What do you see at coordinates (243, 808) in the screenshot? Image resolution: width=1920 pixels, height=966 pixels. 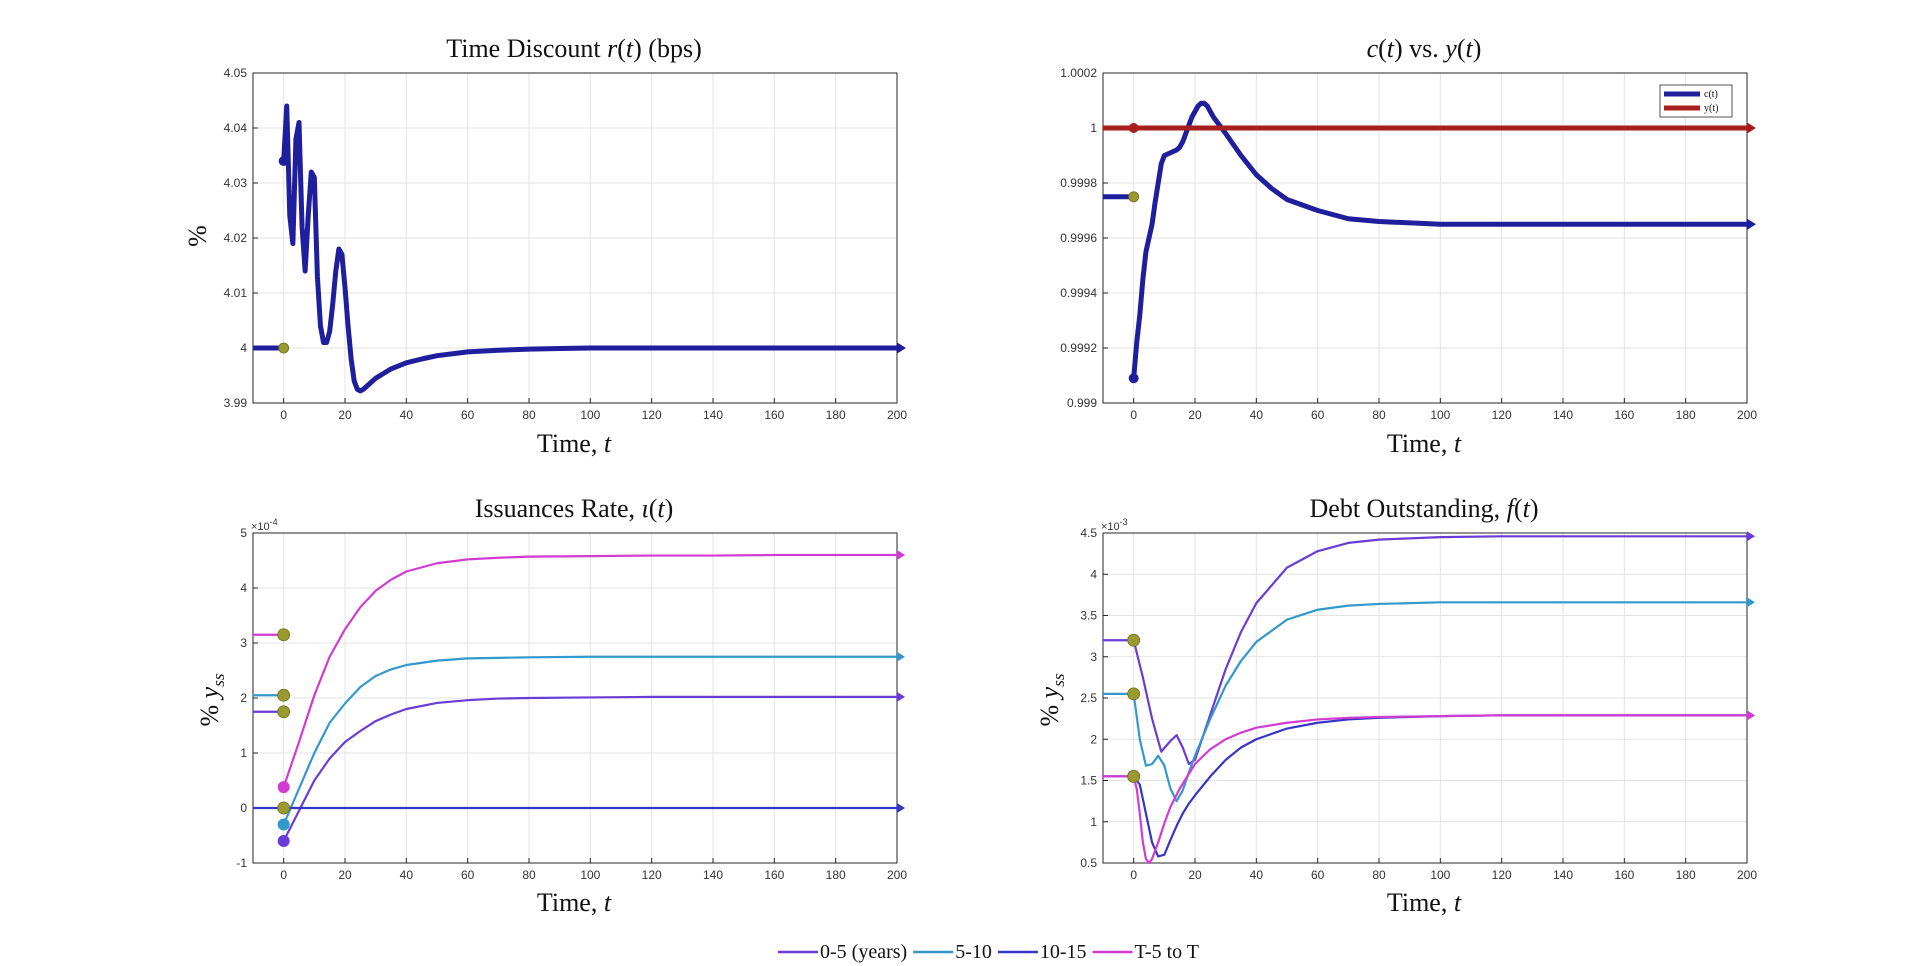 I see `y-tick-label: 0` at bounding box center [243, 808].